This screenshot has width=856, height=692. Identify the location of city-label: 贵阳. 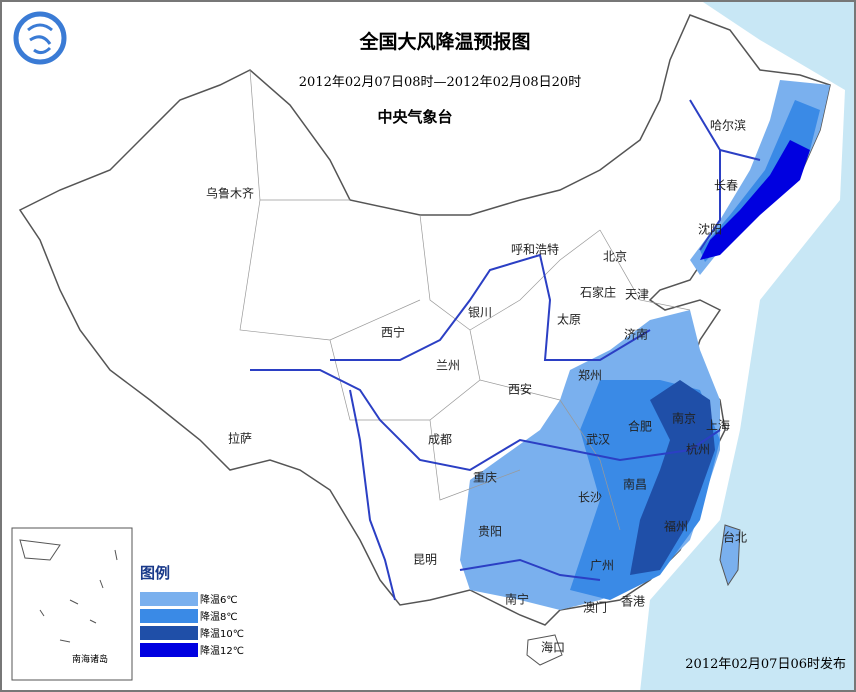
(490, 532).